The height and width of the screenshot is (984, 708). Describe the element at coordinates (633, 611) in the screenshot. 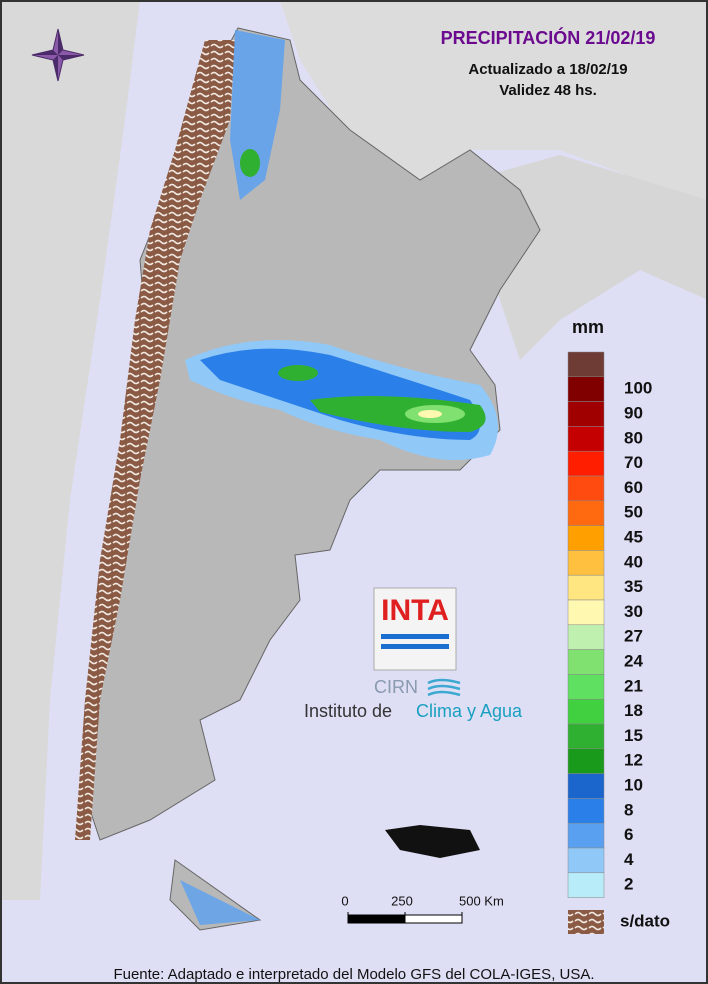

I see `legend-label: 30` at that location.